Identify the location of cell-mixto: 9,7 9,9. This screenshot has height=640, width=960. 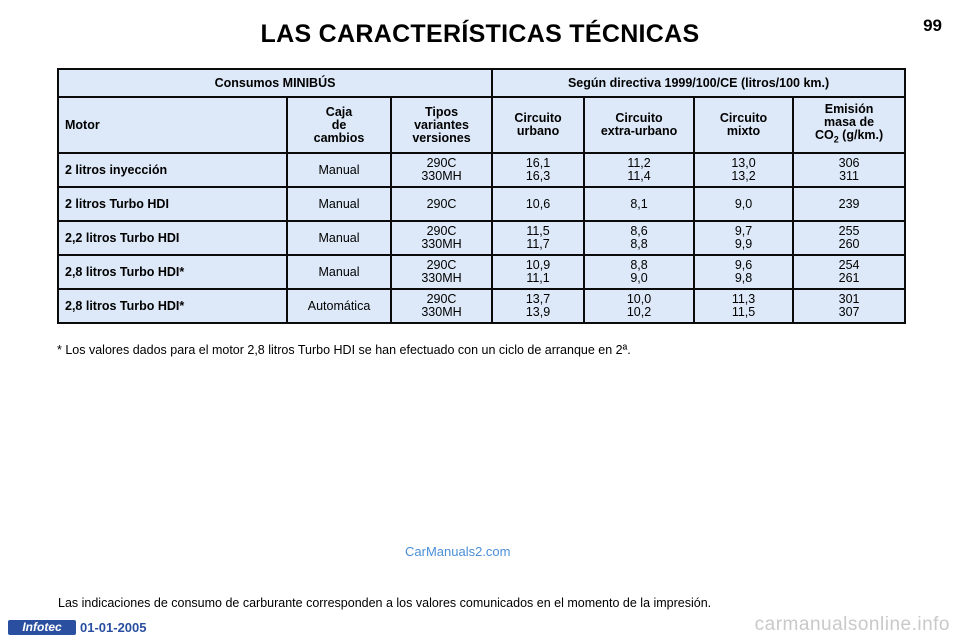
(744, 238).